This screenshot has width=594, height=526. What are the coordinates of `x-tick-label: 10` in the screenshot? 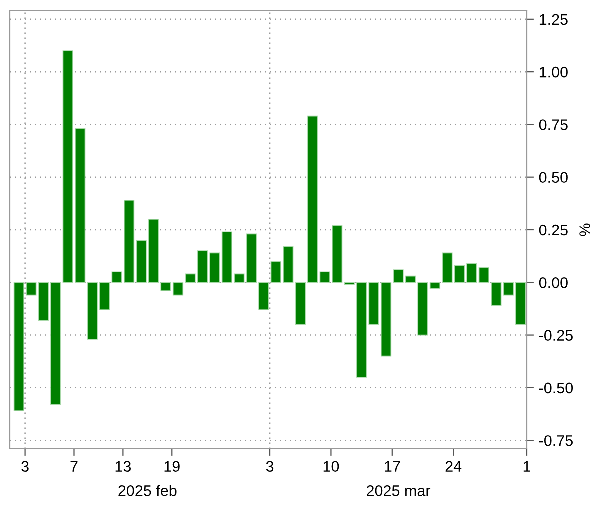 It's located at (332, 466).